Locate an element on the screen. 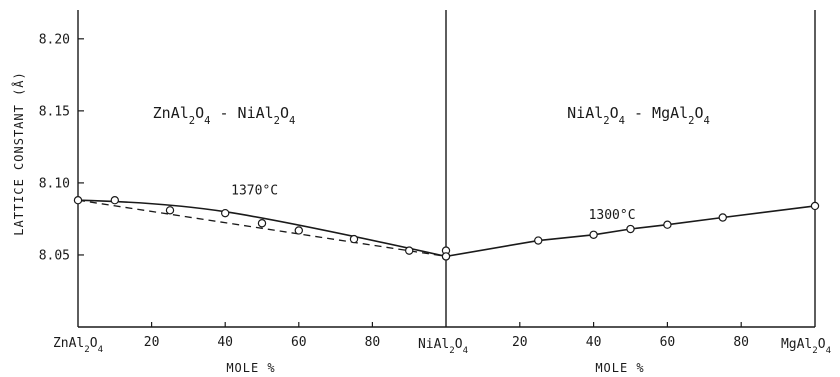  y-tick-label: 8.15 is located at coordinates (54, 111).